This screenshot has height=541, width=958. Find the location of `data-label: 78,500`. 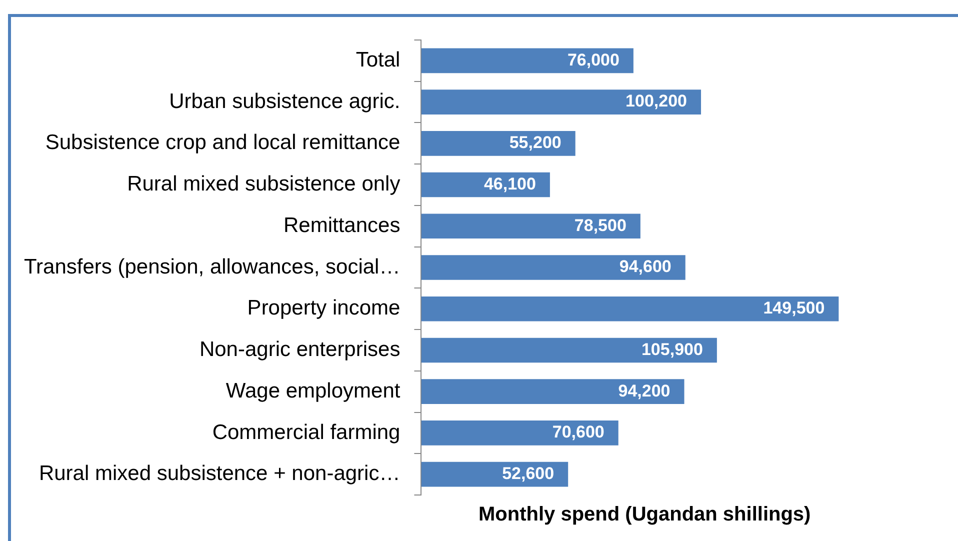

data-label: 78,500 is located at coordinates (600, 225).